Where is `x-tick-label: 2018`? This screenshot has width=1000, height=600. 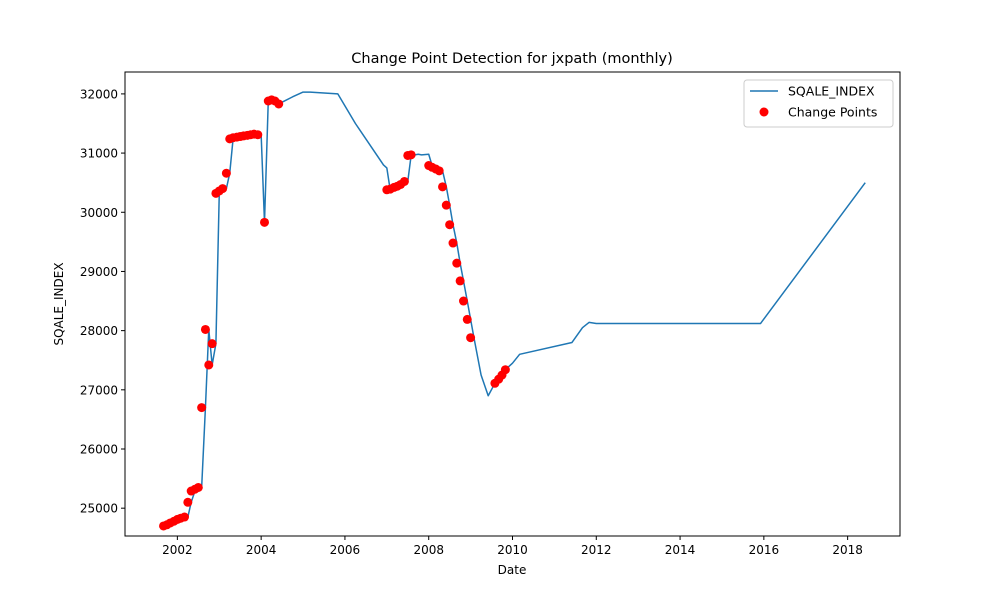 x-tick-label: 2018 is located at coordinates (847, 550).